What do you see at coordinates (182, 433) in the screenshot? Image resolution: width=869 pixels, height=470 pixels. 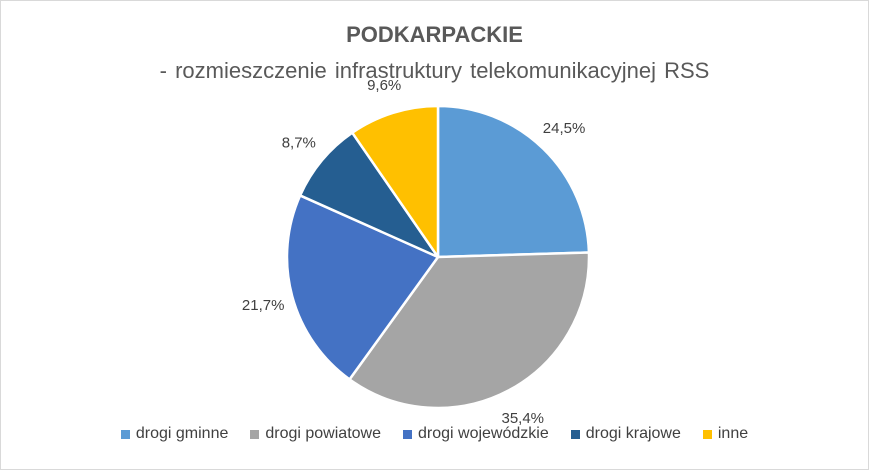 I see `legend-label: drogi gminne` at bounding box center [182, 433].